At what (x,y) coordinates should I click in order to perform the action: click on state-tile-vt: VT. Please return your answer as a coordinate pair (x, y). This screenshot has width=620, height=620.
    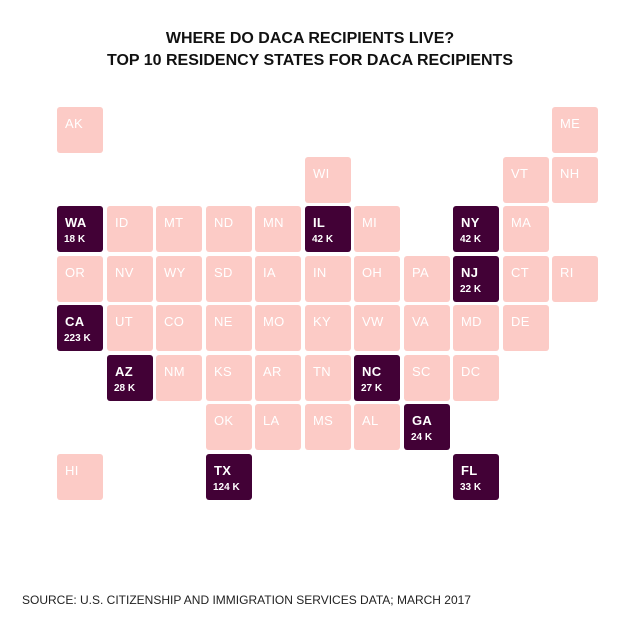
    Looking at the image, I should click on (526, 180).